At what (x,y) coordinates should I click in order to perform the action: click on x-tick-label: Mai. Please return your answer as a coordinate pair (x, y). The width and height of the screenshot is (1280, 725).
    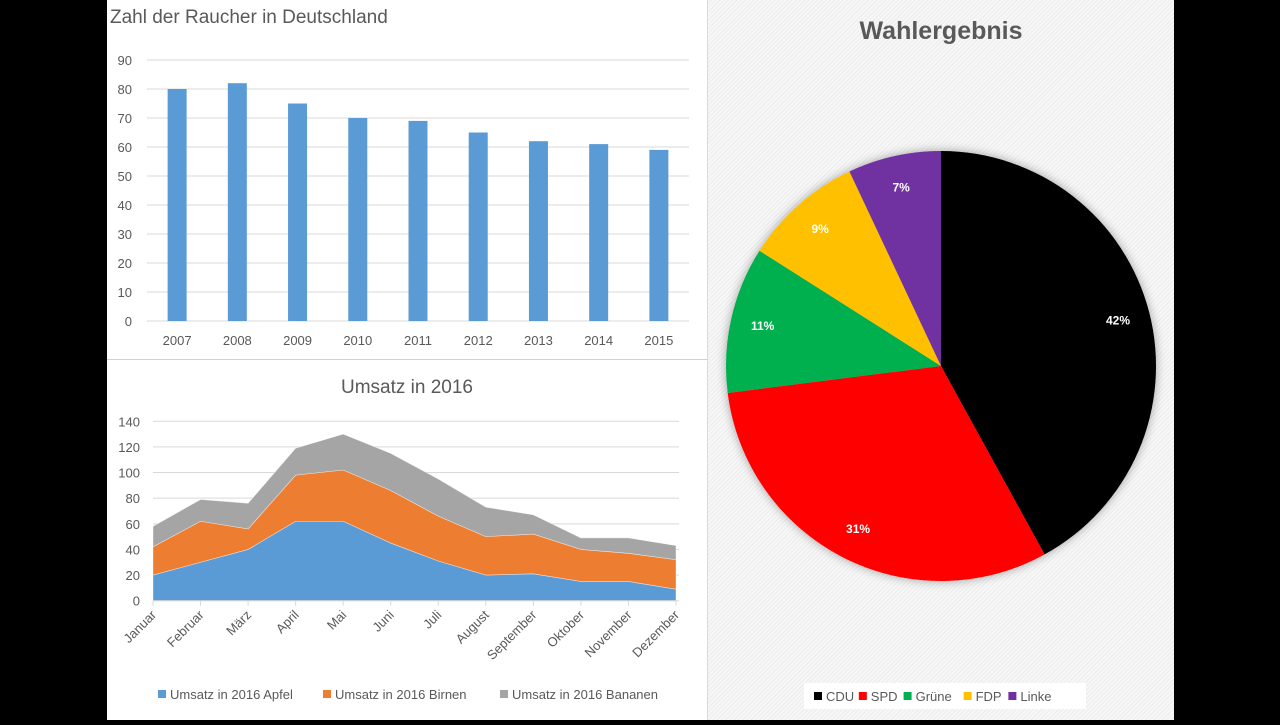
    Looking at the image, I should click on (336, 619).